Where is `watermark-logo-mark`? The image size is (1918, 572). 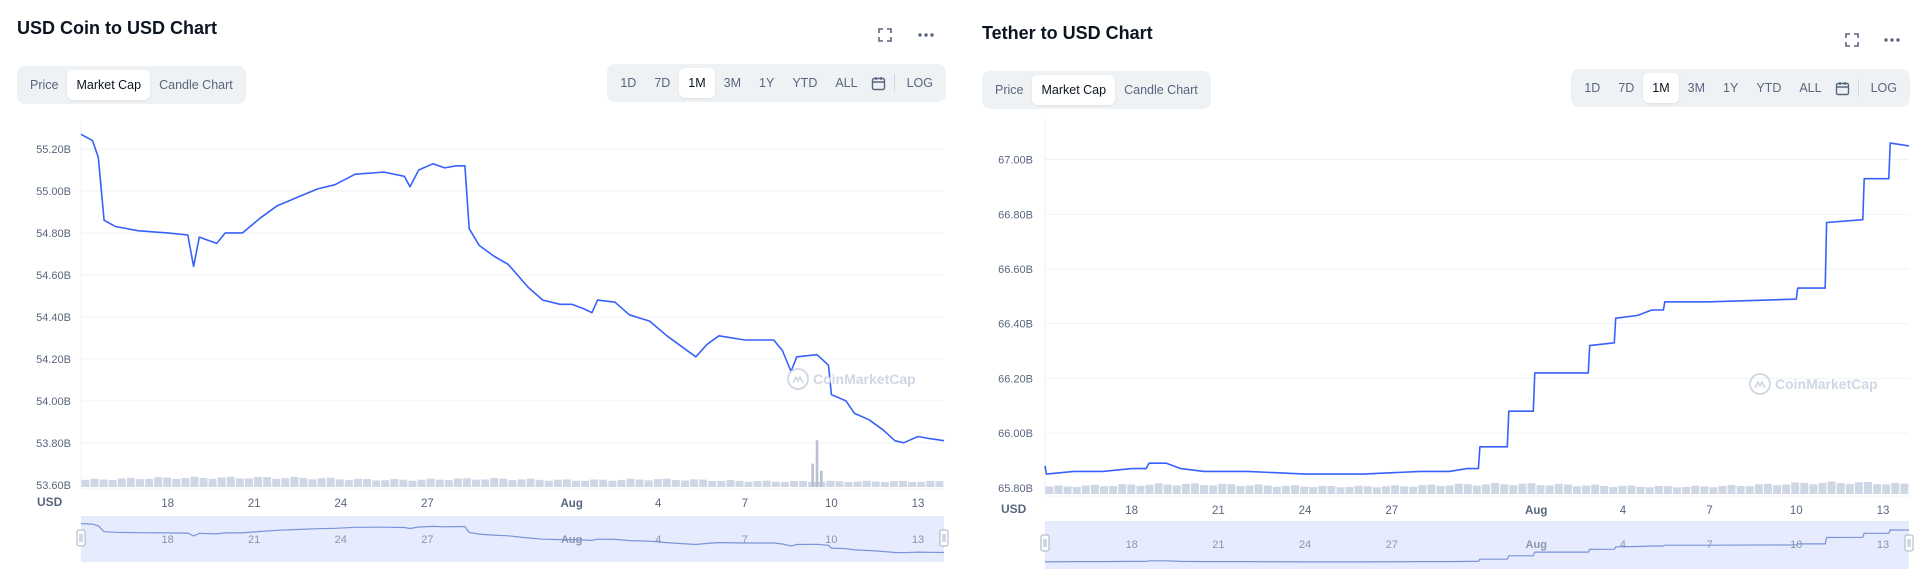 watermark-logo-mark is located at coordinates (1760, 384).